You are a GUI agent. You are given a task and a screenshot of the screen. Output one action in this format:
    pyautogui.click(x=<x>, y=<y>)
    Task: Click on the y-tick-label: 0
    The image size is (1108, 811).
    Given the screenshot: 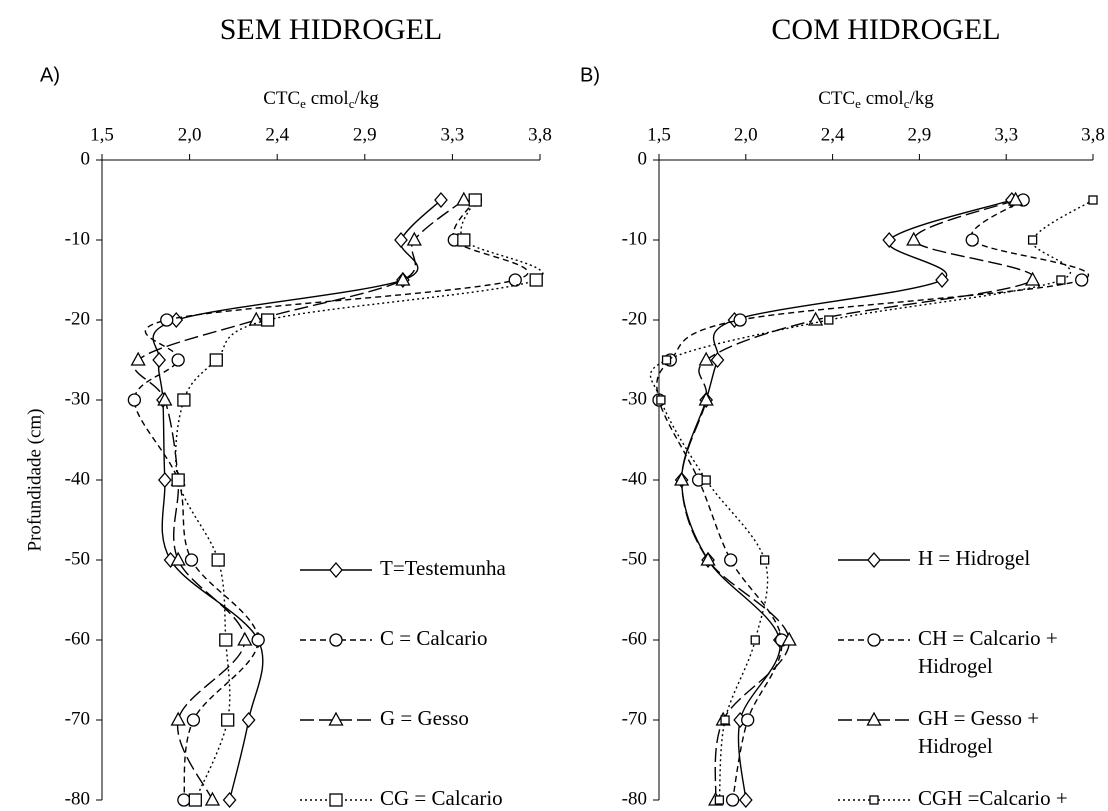 What is the action you would take?
    pyautogui.click(x=643, y=158)
    